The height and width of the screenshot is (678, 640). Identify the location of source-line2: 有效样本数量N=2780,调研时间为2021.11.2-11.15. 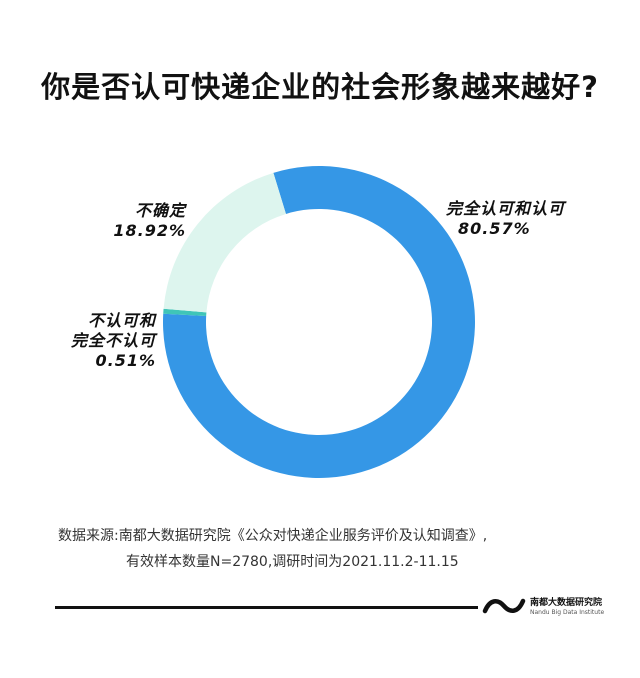
(292, 562).